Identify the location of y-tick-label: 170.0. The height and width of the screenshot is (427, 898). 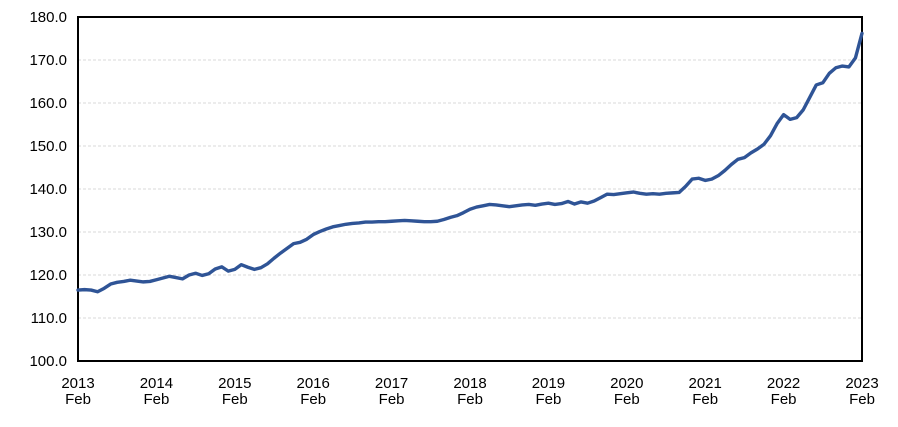
(48, 60).